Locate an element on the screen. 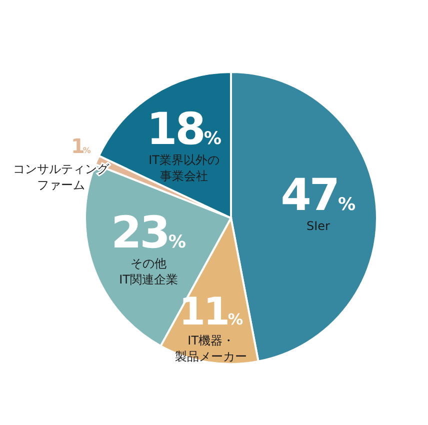 Image resolution: width=428 pixels, height=425 pixels. data-label: 18% is located at coordinates (184, 130).